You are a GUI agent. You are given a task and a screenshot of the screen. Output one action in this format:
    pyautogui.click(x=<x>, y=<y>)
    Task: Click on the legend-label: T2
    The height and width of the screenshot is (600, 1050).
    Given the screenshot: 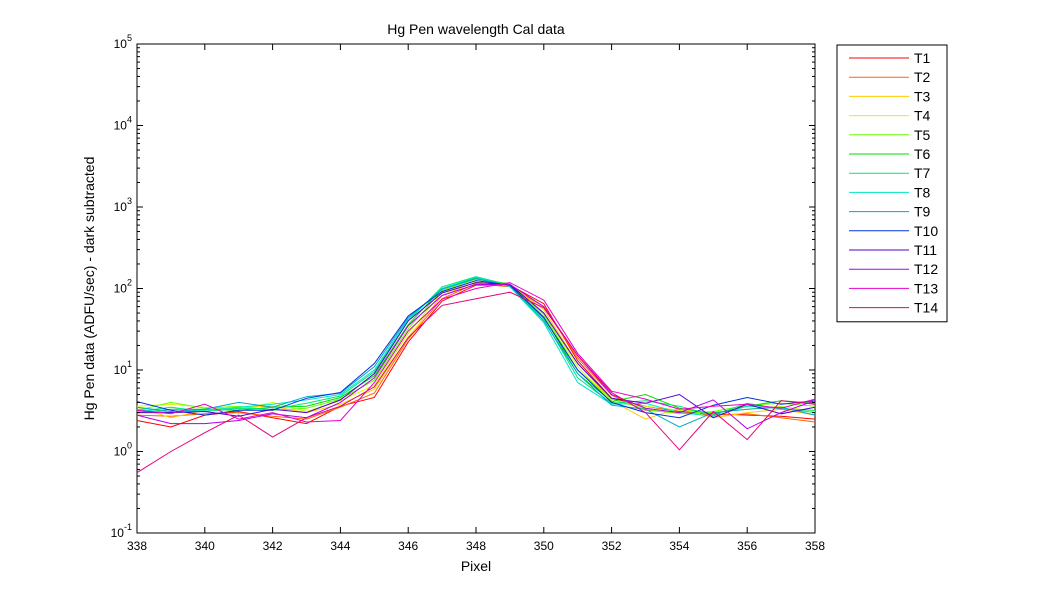 What is the action you would take?
    pyautogui.click(x=922, y=77)
    